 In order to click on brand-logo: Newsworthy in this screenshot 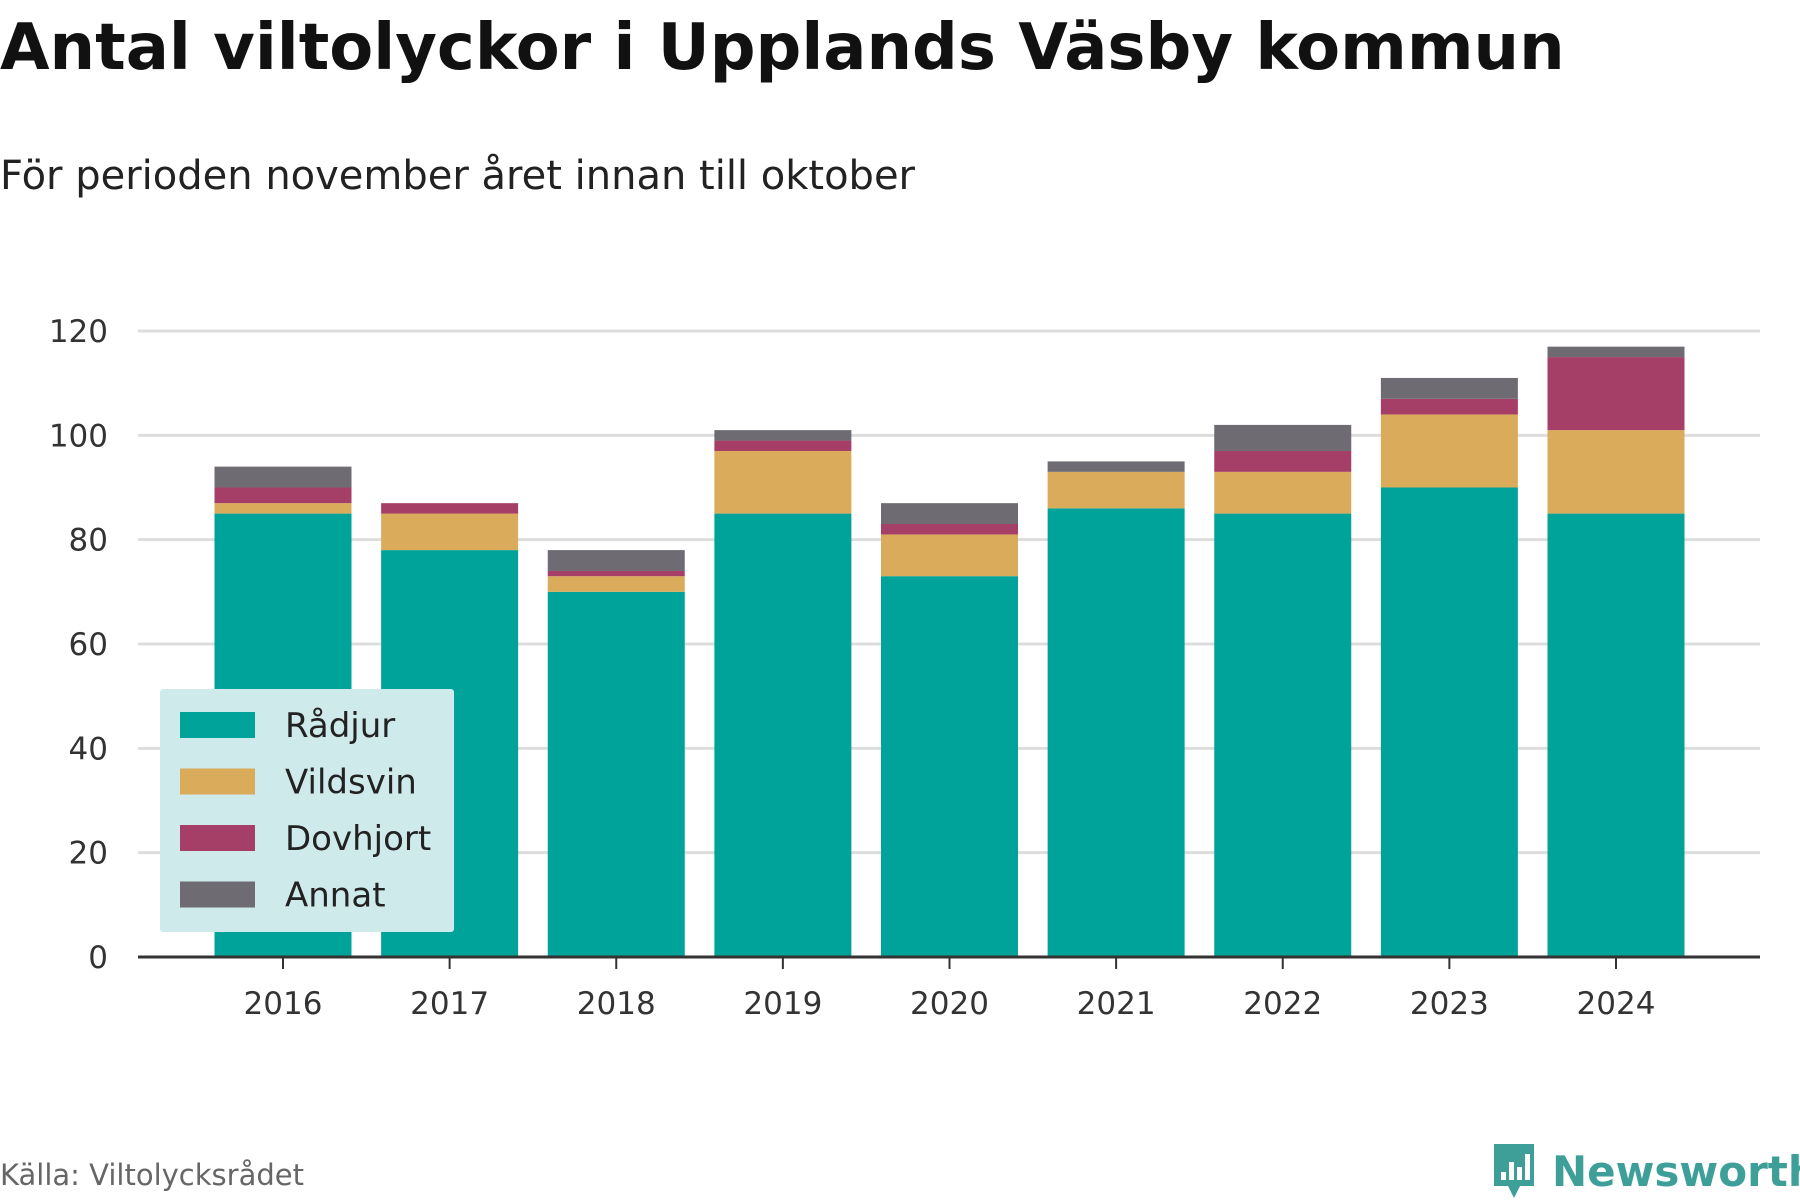, I will do `click(1645, 1171)`.